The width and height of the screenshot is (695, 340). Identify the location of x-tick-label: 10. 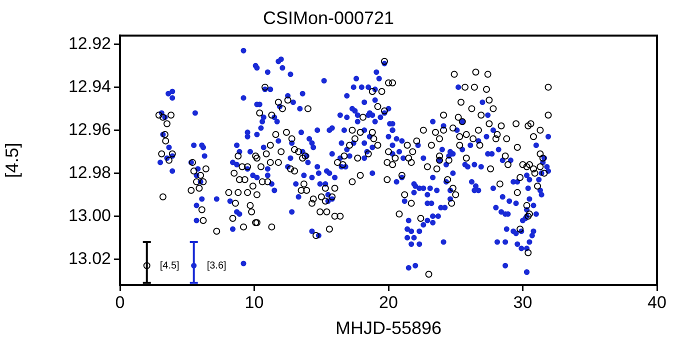
(254, 302).